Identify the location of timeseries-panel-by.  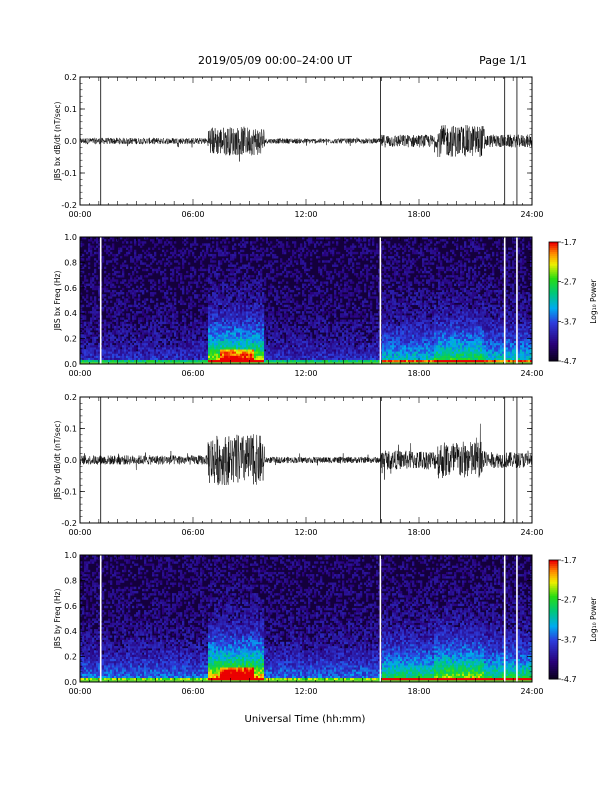
(306, 460).